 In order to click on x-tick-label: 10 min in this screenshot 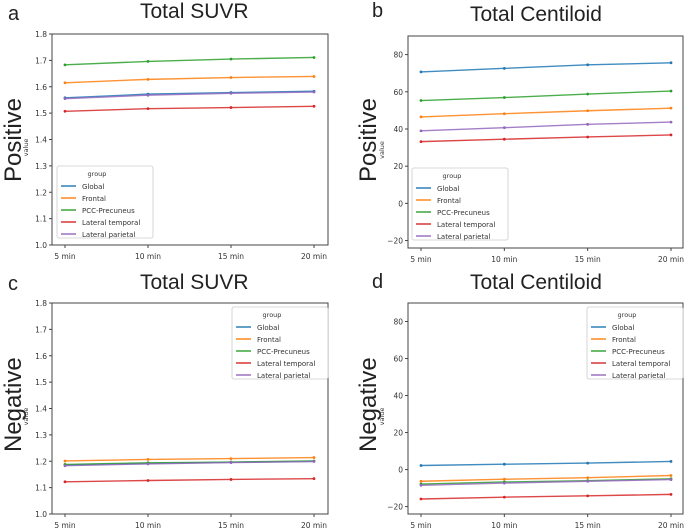, I will do `click(504, 525)`.